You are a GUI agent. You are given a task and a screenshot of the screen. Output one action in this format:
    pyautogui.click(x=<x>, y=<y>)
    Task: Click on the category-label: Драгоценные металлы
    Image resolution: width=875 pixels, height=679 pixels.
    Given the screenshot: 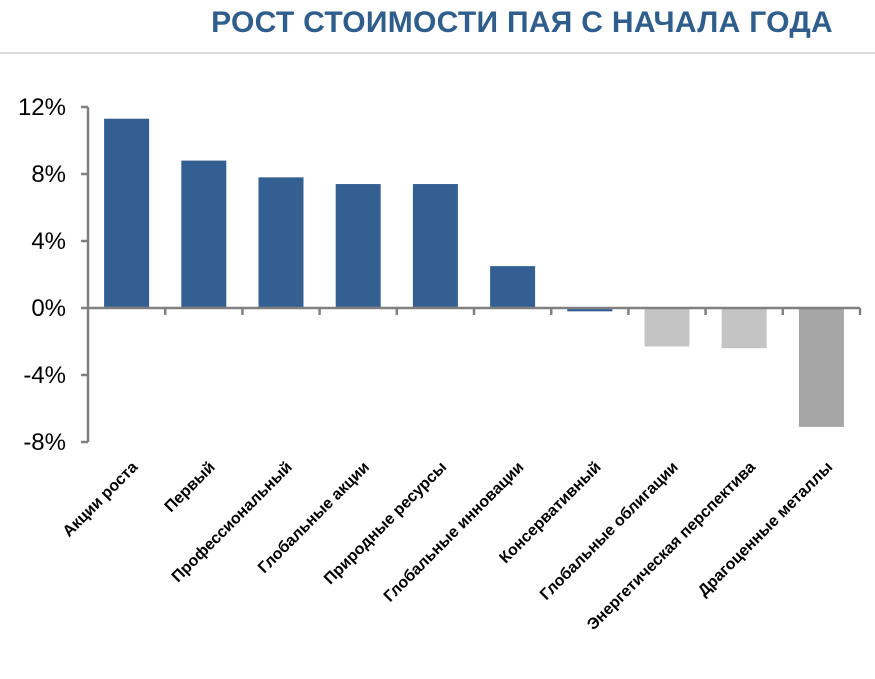 What is the action you would take?
    pyautogui.click(x=765, y=529)
    